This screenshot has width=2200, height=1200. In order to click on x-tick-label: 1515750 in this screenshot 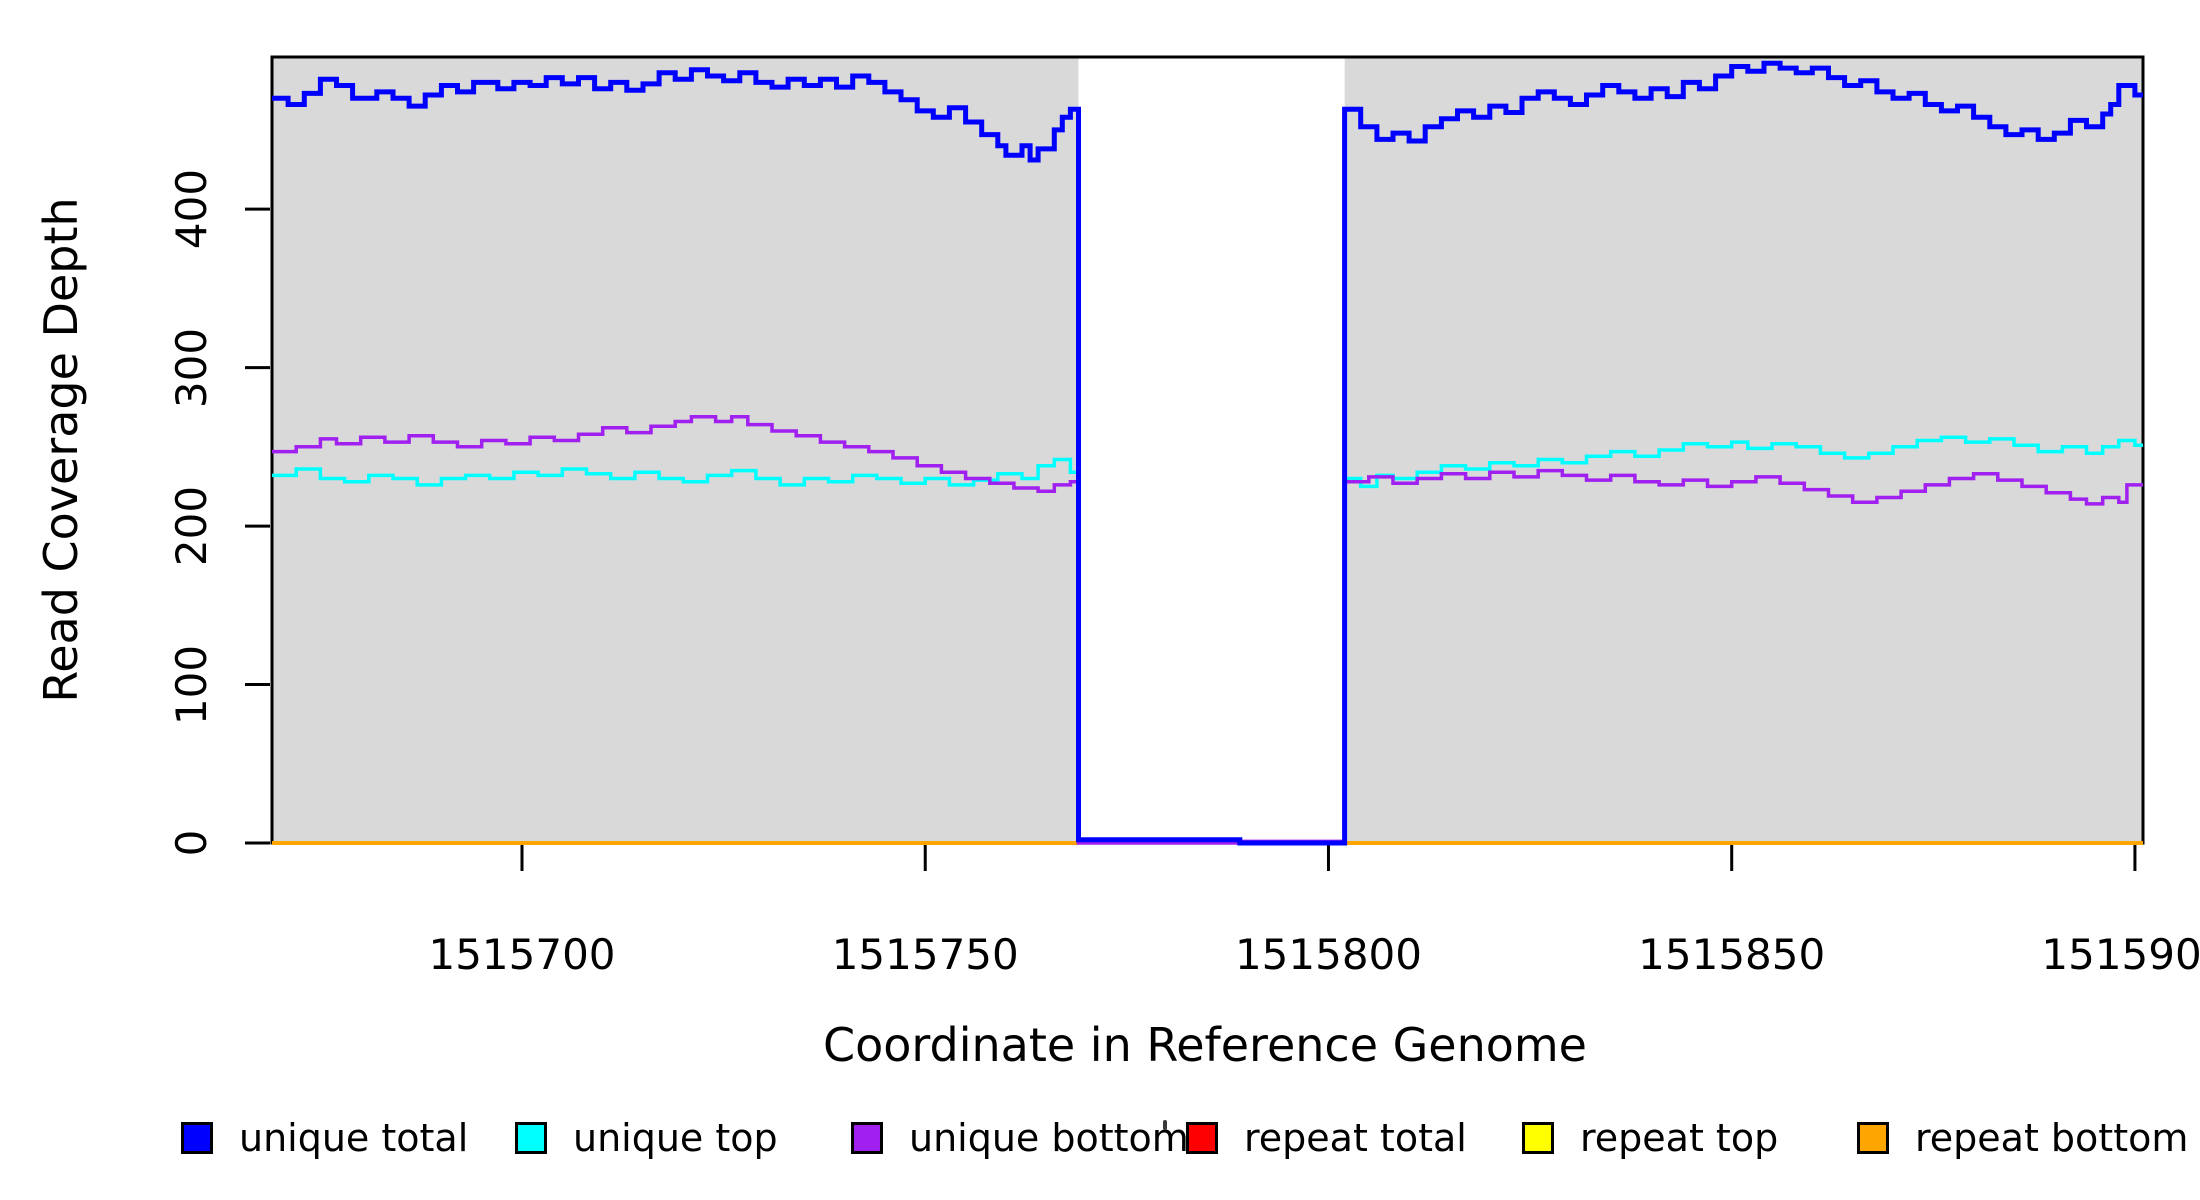, I will do `click(925, 954)`.